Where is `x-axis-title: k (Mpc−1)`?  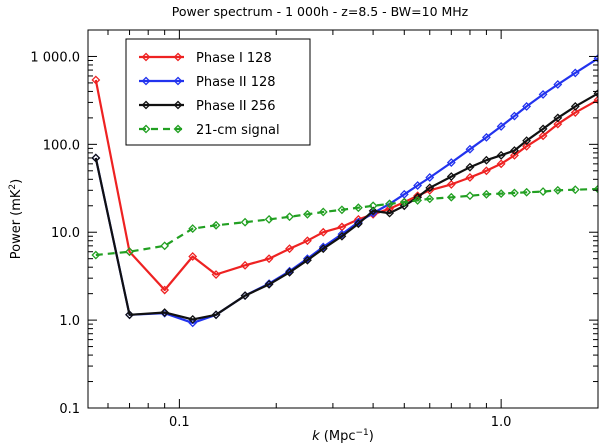
x-axis-title: k (Mpc−1) is located at coordinates (343, 436).